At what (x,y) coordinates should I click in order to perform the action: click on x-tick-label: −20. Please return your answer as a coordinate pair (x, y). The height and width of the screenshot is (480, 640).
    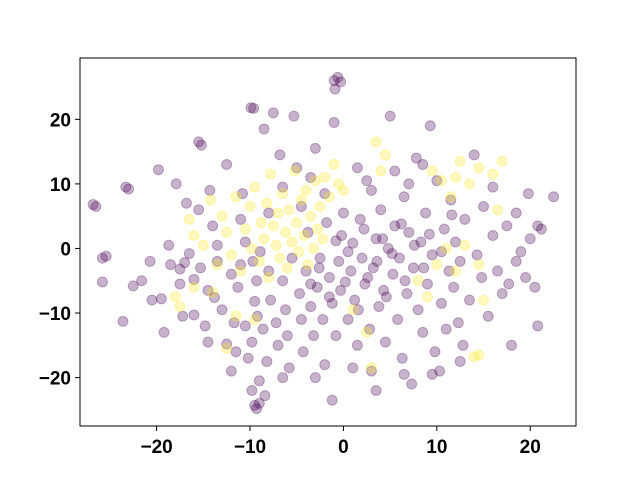
    Looking at the image, I should click on (156, 447).